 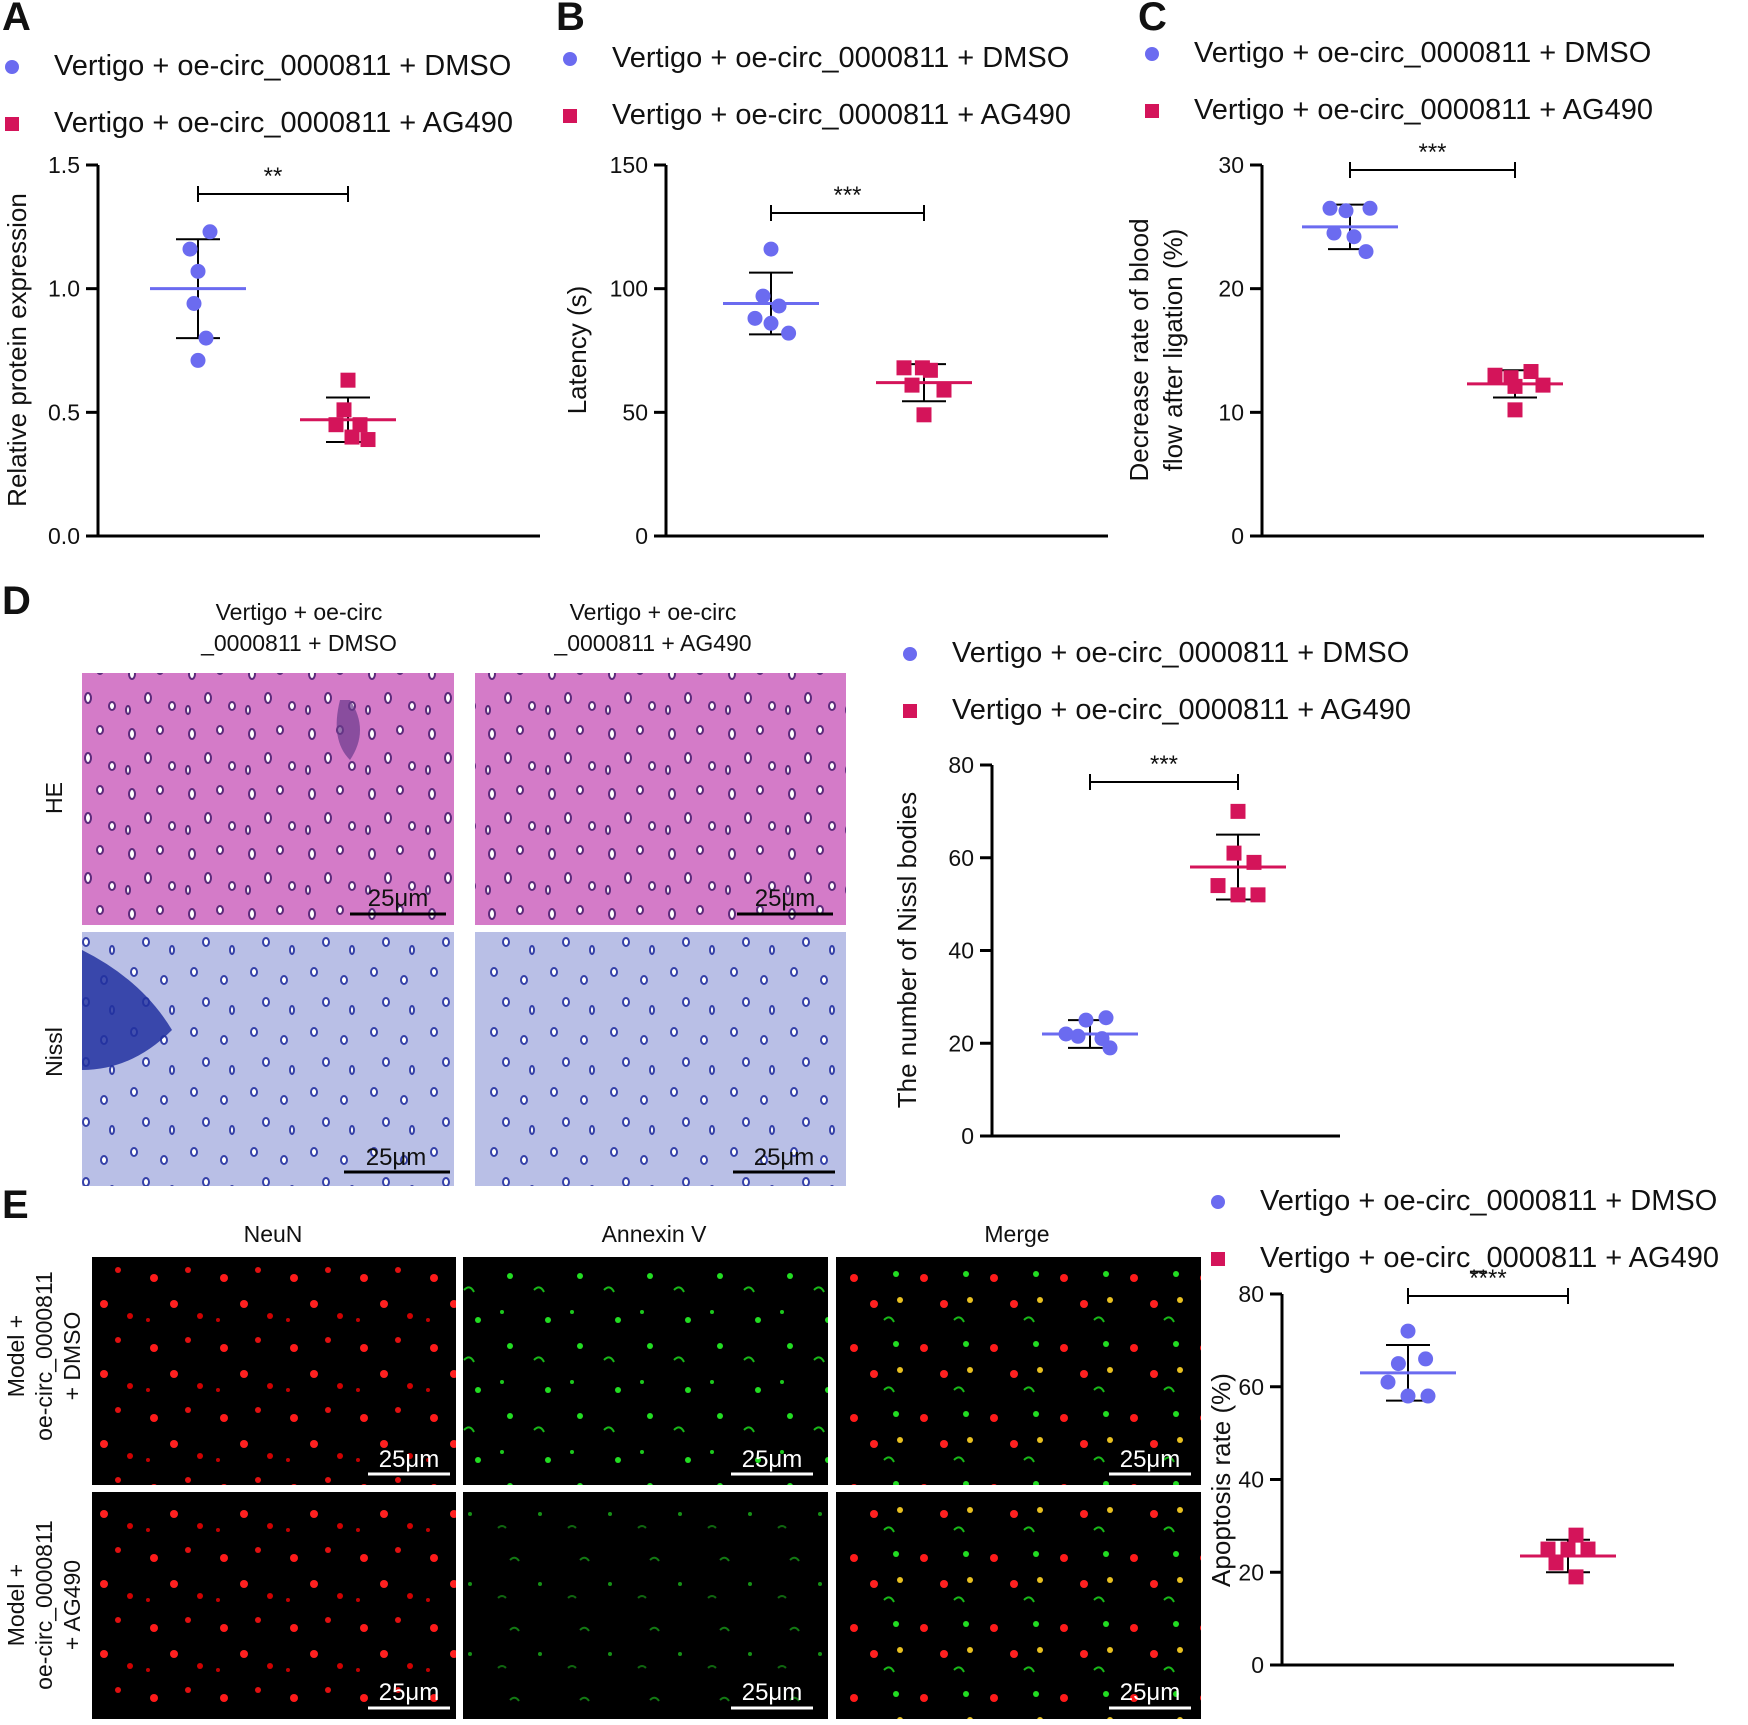 What do you see at coordinates (1018, 1605) in the screenshot?
I see `micrograph-merge-ag490` at bounding box center [1018, 1605].